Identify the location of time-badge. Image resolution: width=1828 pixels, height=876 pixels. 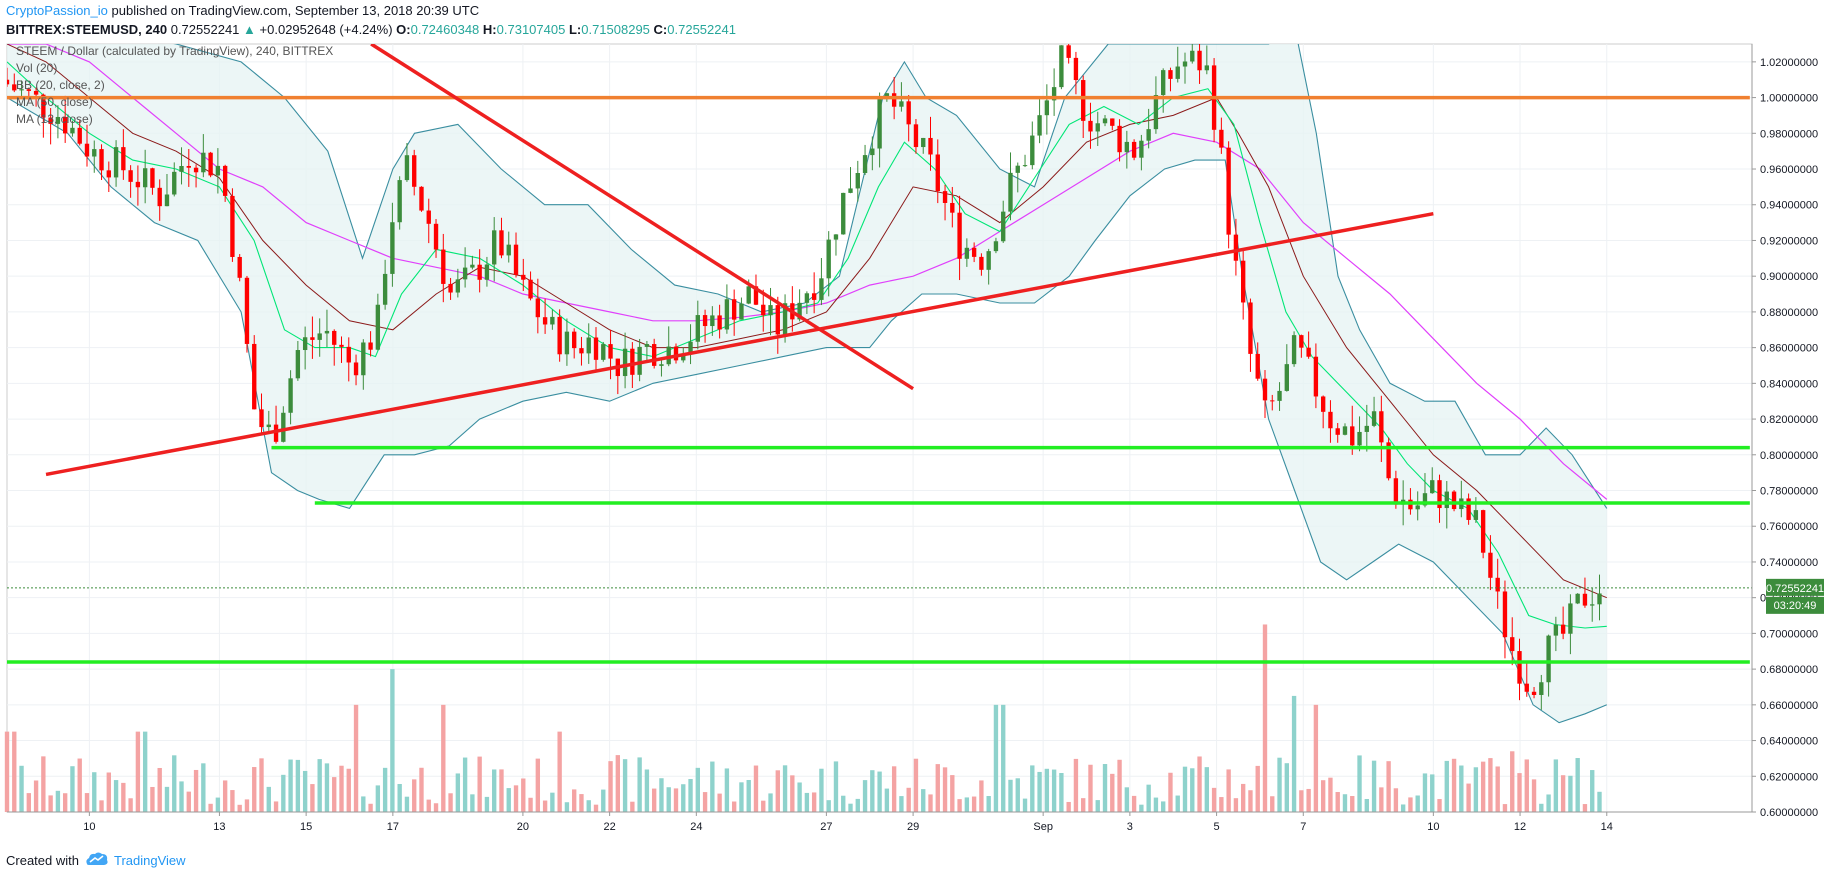
(1795, 605).